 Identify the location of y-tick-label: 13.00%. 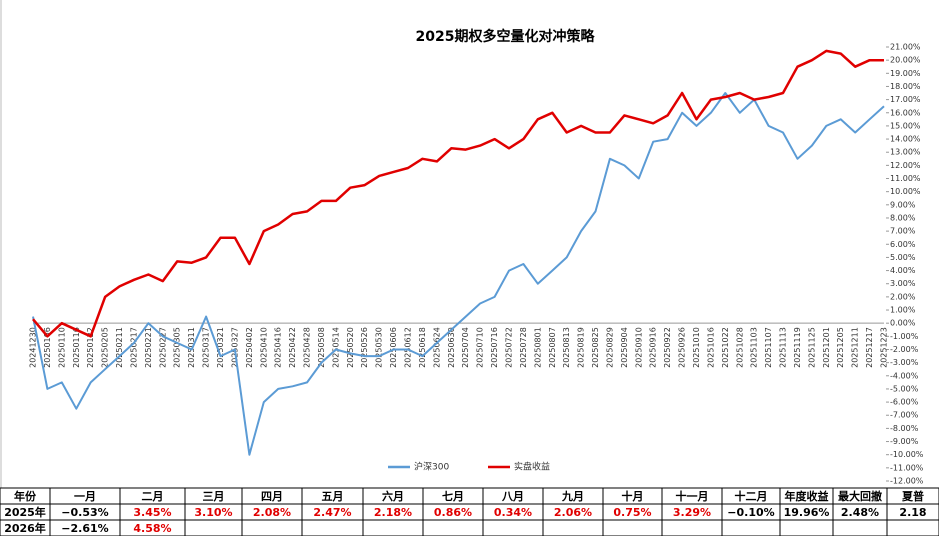
(905, 152).